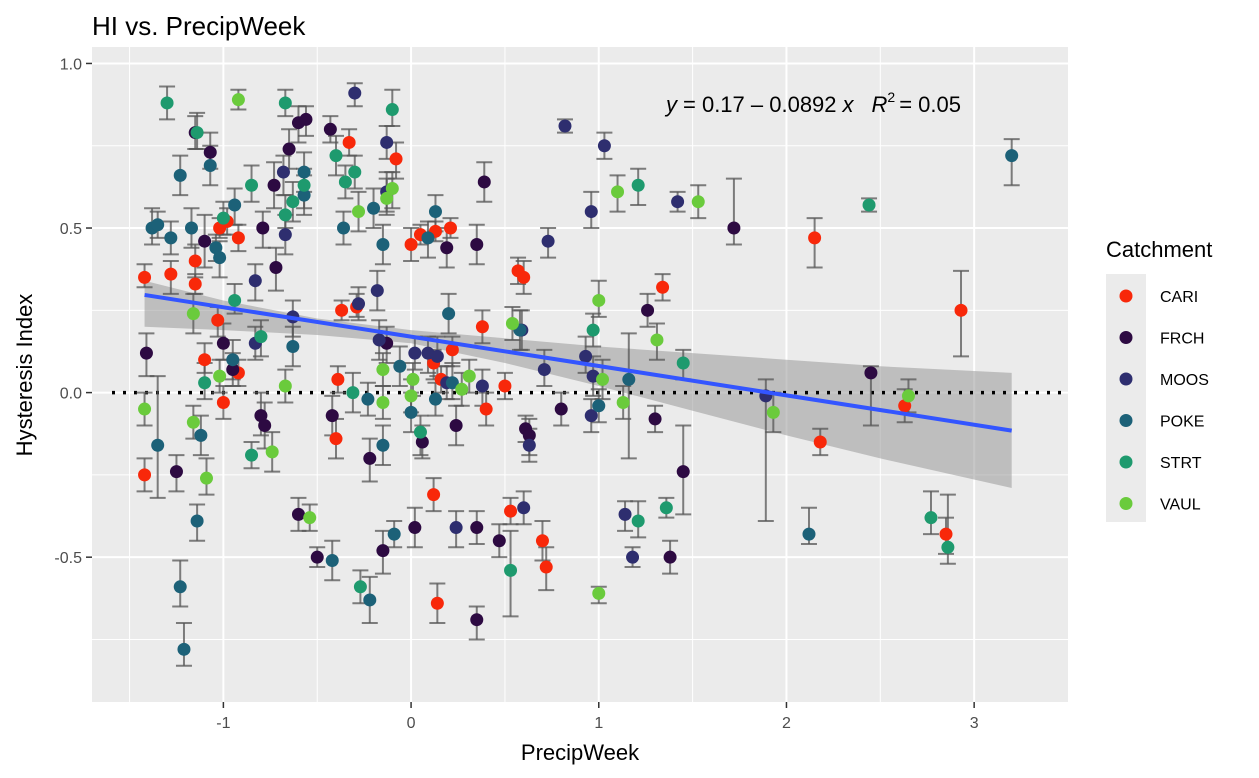 The image size is (1259, 778). What do you see at coordinates (598, 723) in the screenshot?
I see `x-tick-label: 1` at bounding box center [598, 723].